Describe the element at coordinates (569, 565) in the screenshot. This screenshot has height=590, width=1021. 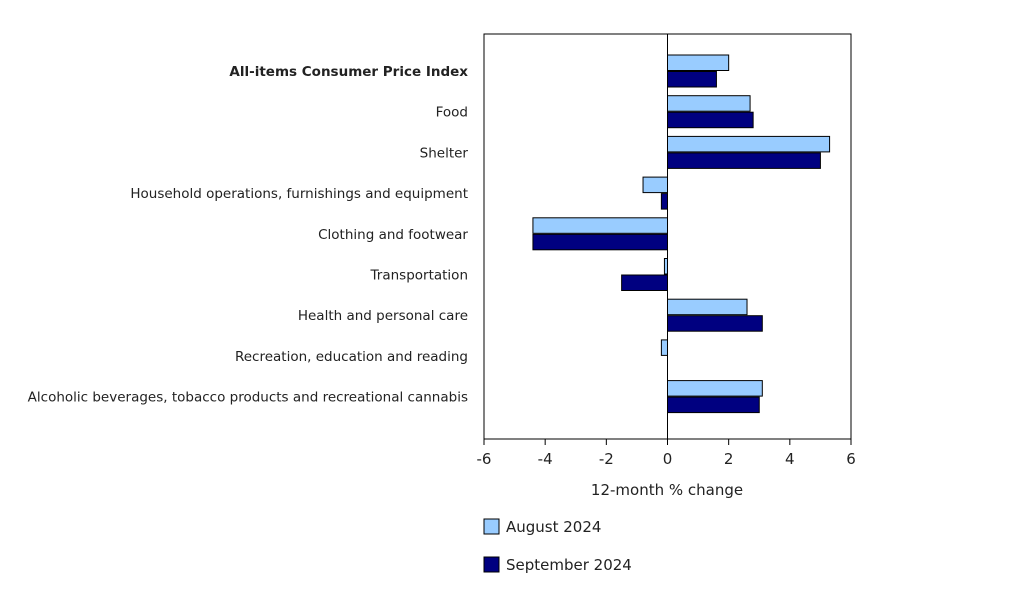
I see `legend-label-september-2024: September 2024` at that location.